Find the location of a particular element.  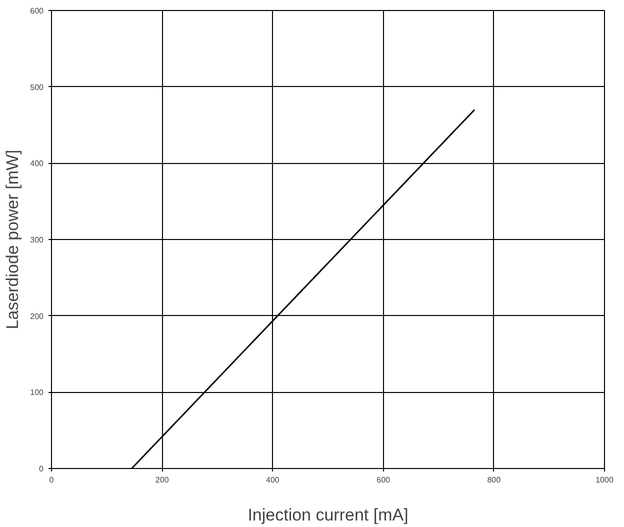

y-tick-label: 0 is located at coordinates (41, 469).